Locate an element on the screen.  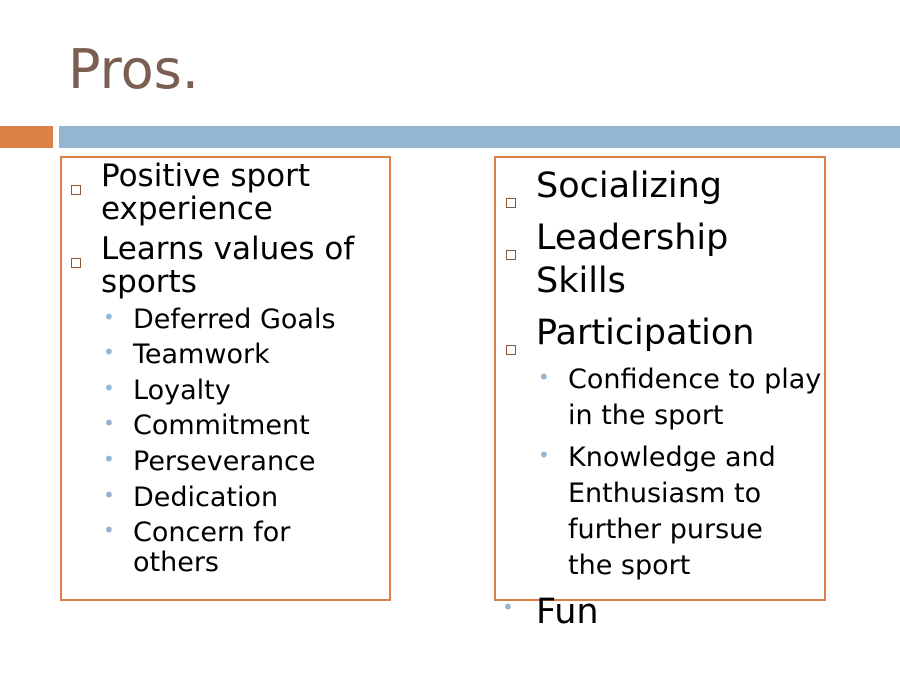
sub-list-item: • Concern for others is located at coordinates (218, 548).